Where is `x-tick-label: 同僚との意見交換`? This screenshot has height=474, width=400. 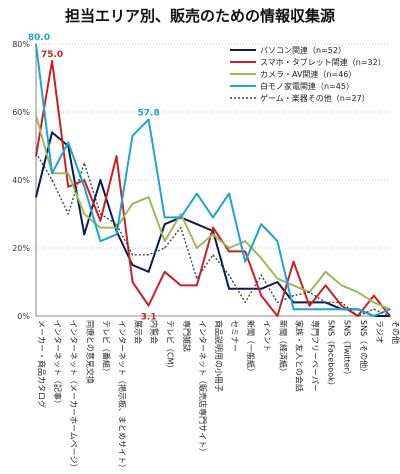
x-tick-label: 同僚との意見交換 is located at coordinates (90, 352).